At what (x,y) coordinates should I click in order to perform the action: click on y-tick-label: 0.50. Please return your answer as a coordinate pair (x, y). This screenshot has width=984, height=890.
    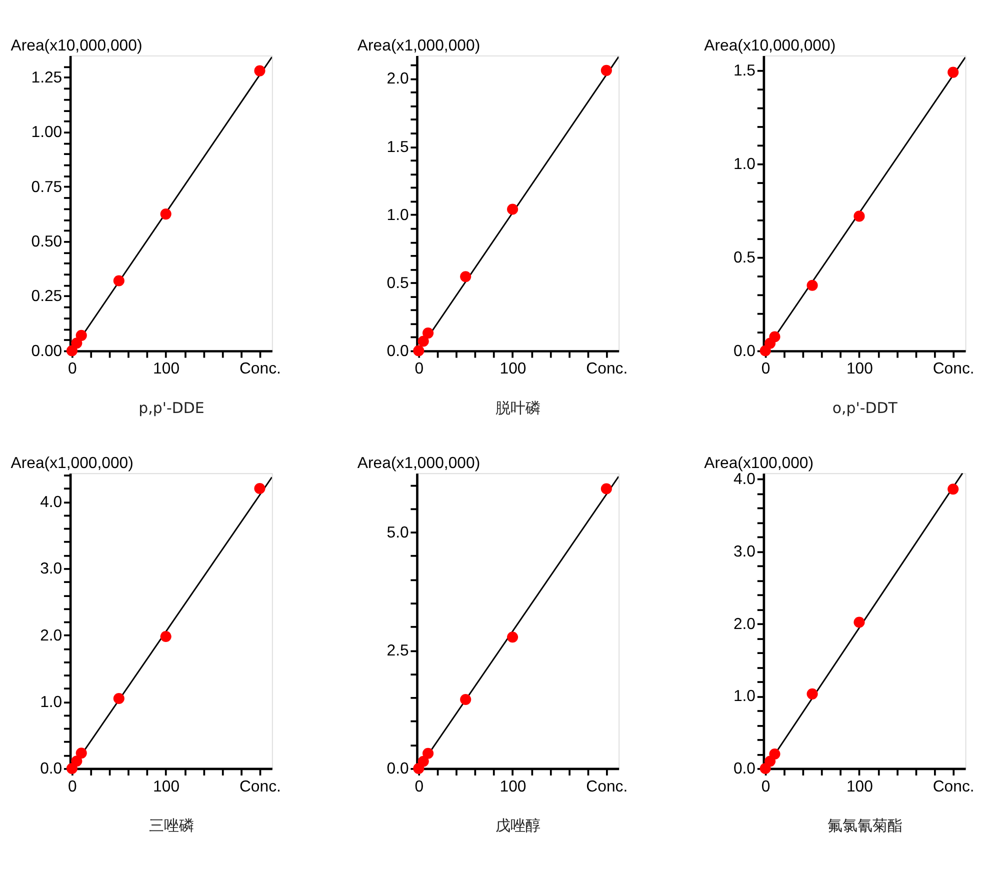
    Looking at the image, I should click on (46, 242).